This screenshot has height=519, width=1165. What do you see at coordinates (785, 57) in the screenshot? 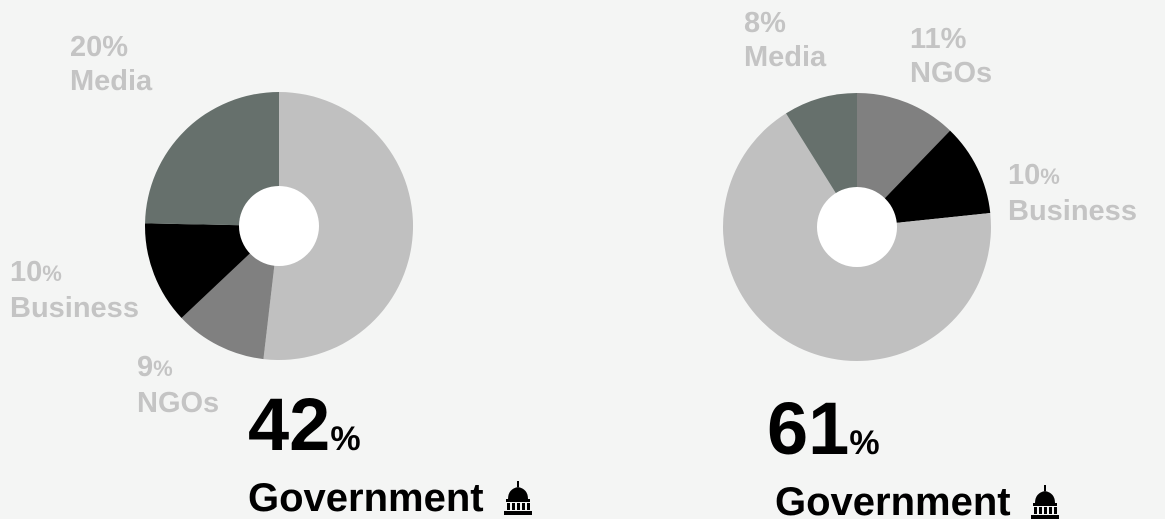
I see `right-media-name: Media` at bounding box center [785, 57].